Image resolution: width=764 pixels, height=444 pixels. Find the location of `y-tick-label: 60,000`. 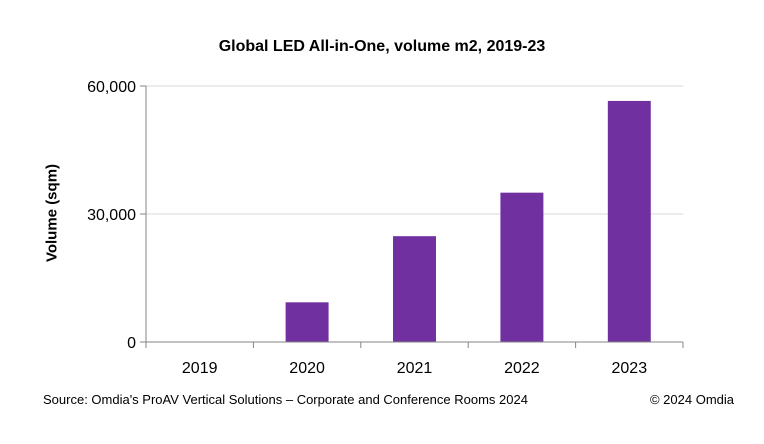

y-tick-label: 60,000 is located at coordinates (111, 87).